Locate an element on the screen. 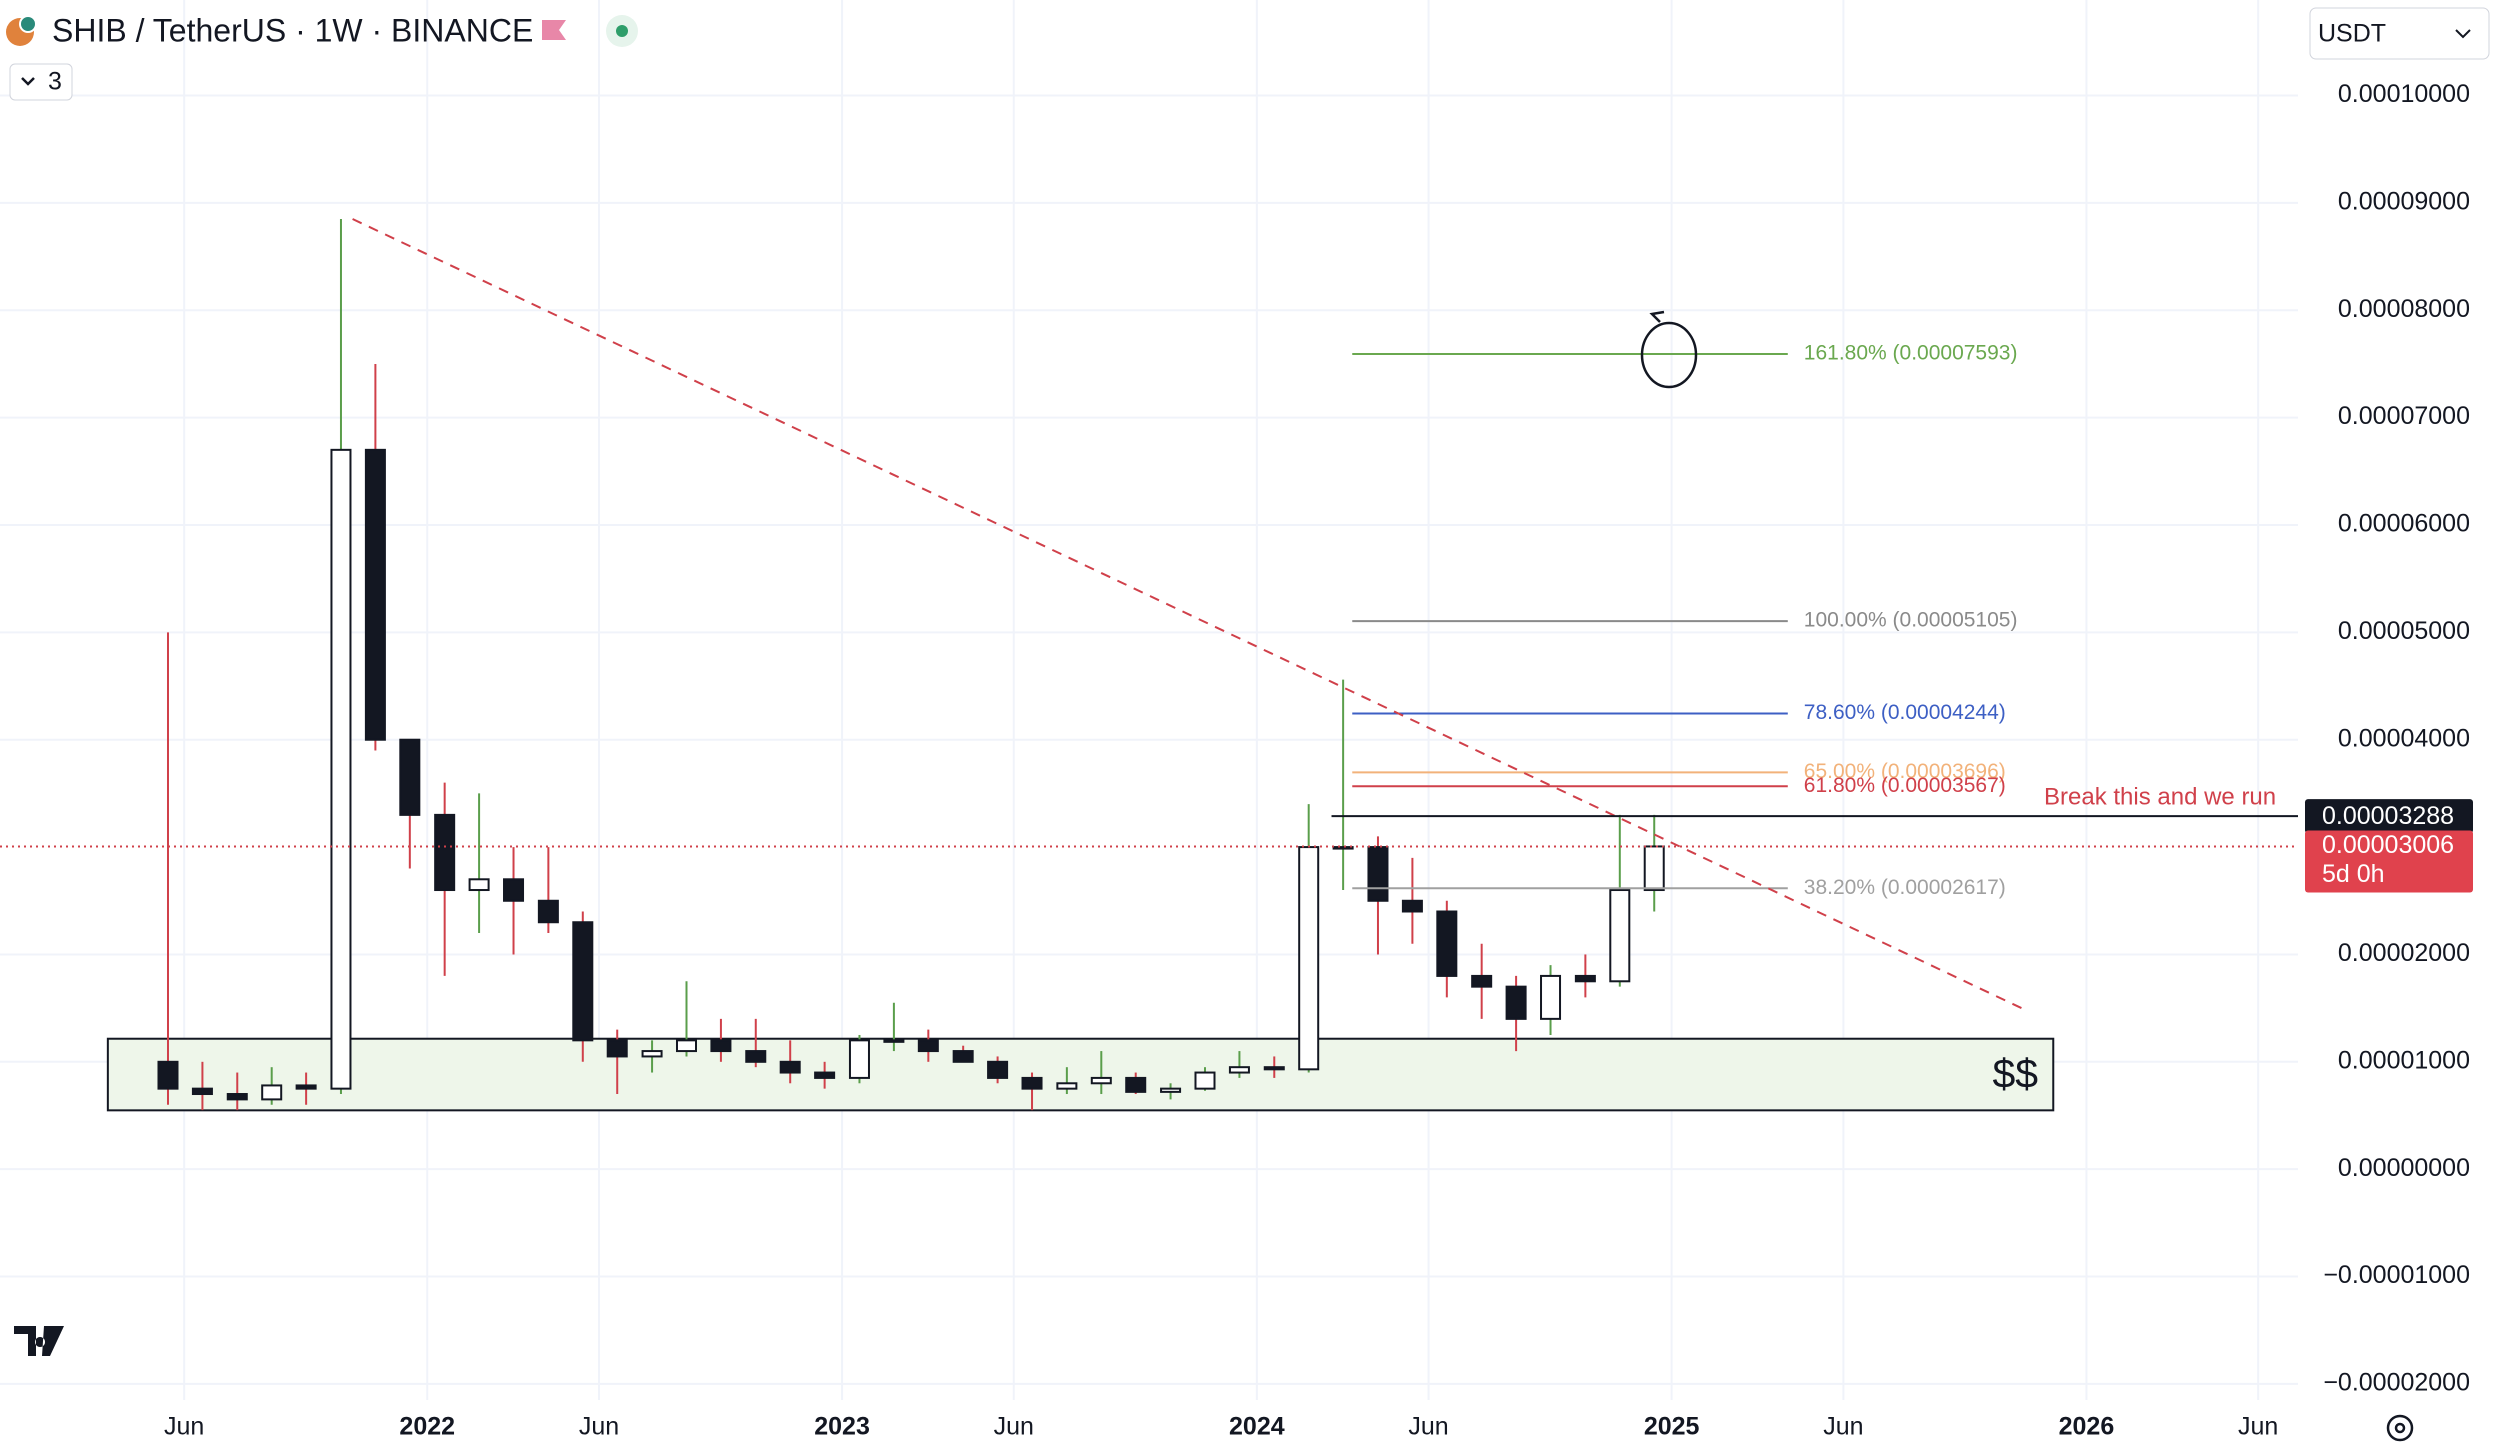  fib-label: 61.80% (0.00003567) is located at coordinates (1905, 785).